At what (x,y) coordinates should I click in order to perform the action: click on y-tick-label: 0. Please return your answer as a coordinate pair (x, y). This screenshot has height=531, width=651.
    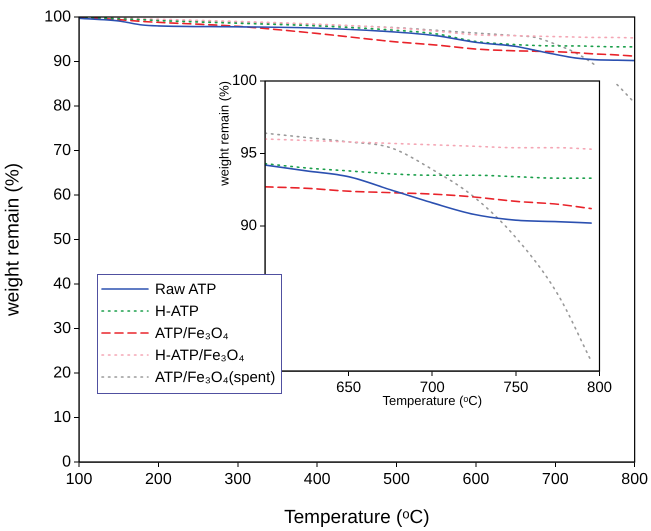
    Looking at the image, I should click on (67, 461).